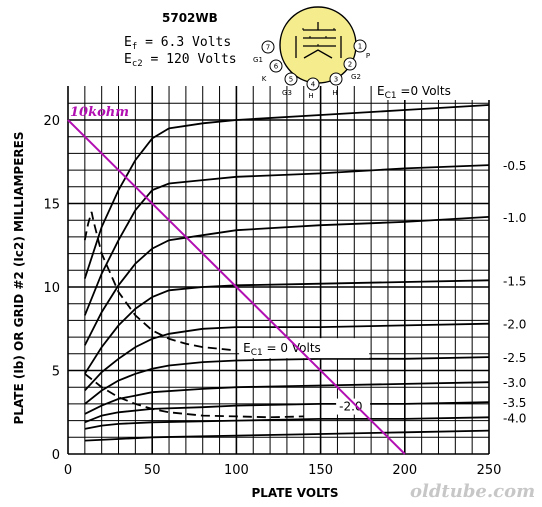 This screenshot has width=542, height=507. What do you see at coordinates (414, 92) in the screenshot?
I see `curve-label: EC1 =0 Volts` at bounding box center [414, 92].